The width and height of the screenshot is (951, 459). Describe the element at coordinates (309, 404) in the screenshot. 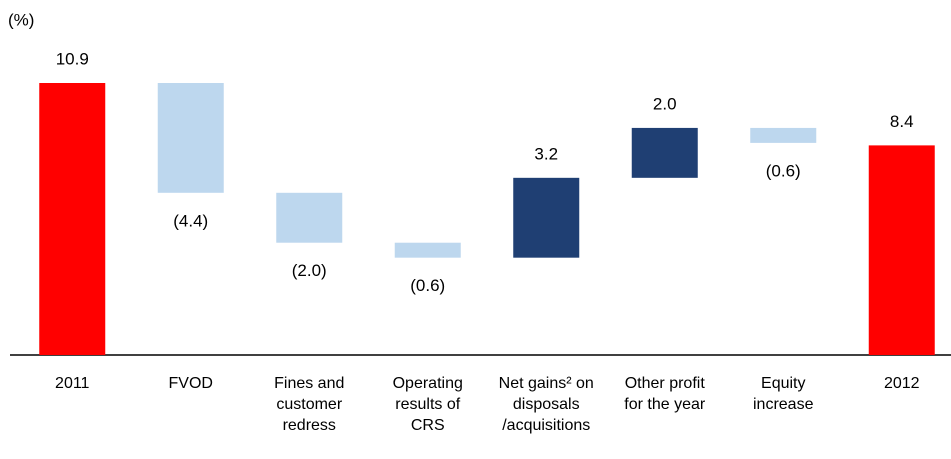

I see `x-tick-label: Fines and customer redress` at that location.